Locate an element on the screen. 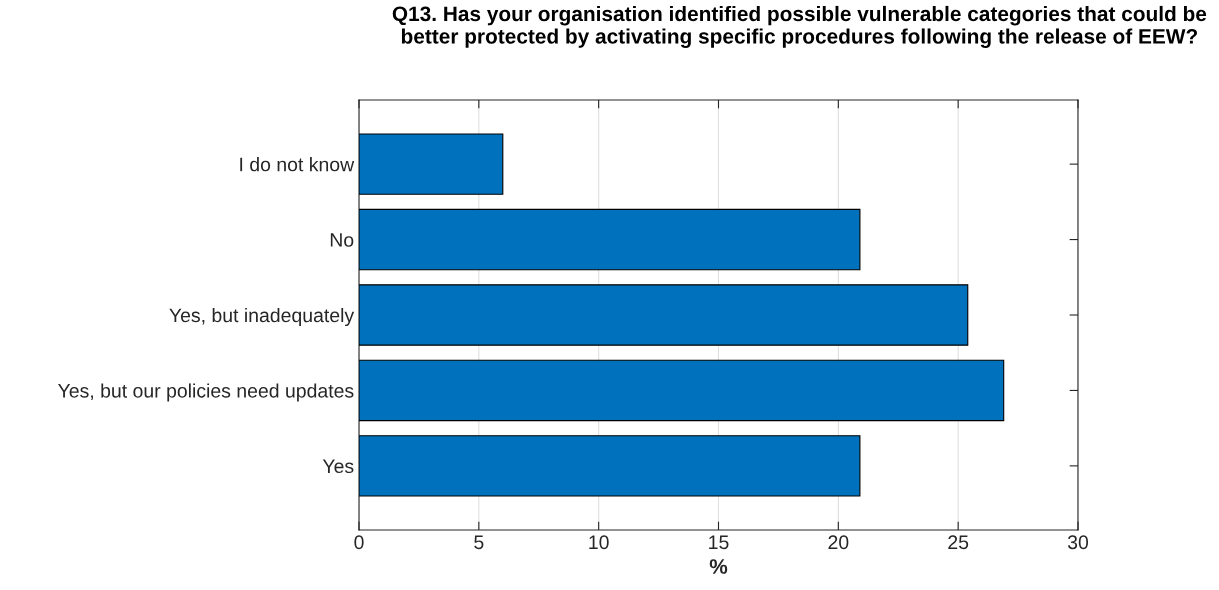 This screenshot has width=1219, height=590. y-tick-label: Yes, but inadequately is located at coordinates (262, 317).